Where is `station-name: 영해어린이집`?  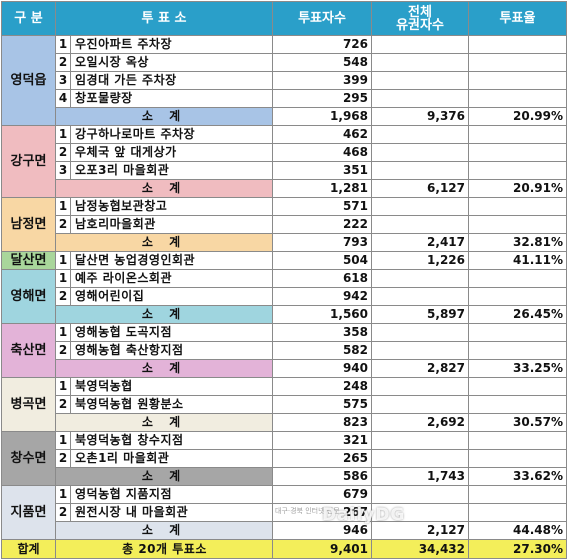
station-name: 영해어린이집 is located at coordinates (171, 296).